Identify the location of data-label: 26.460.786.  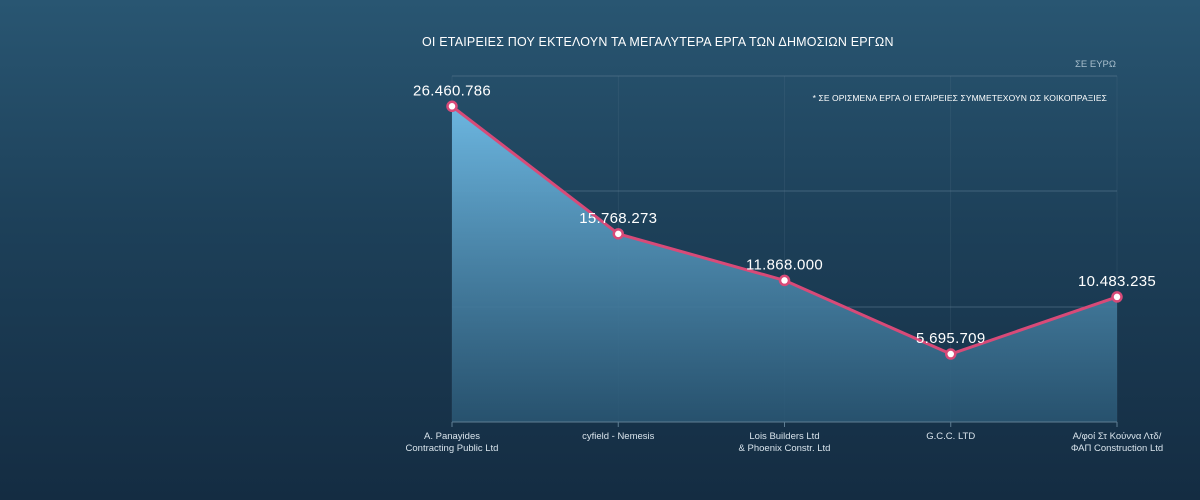
(452, 90).